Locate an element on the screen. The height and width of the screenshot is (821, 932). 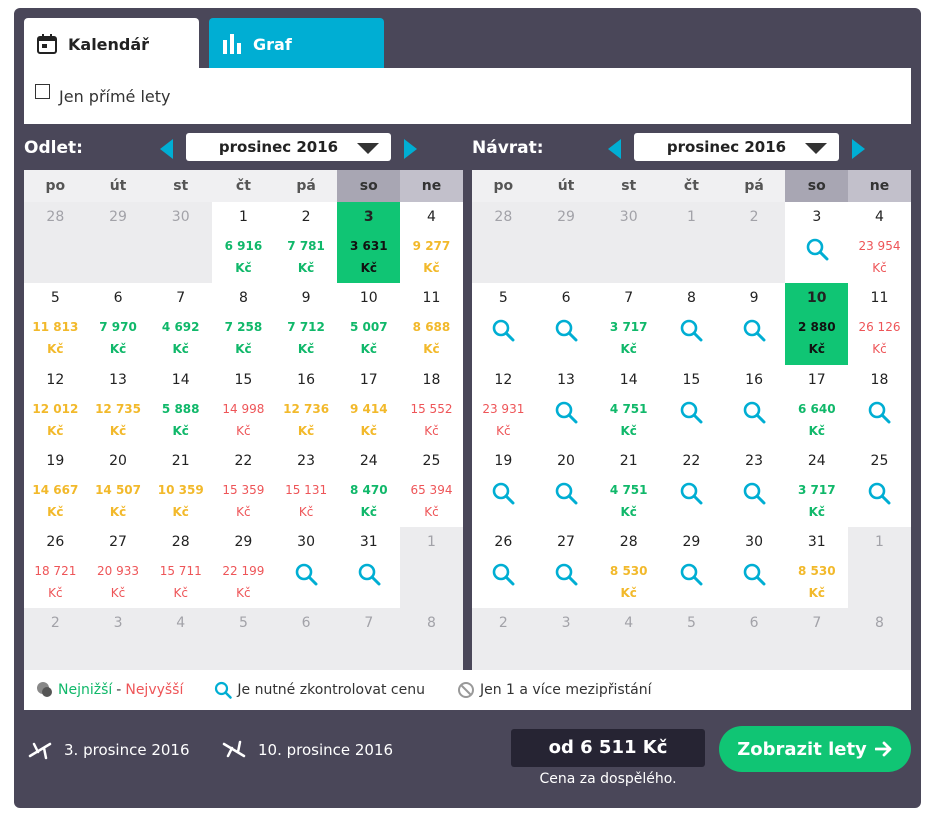
day-cell: 11 26 126 Kč is located at coordinates (879, 324).